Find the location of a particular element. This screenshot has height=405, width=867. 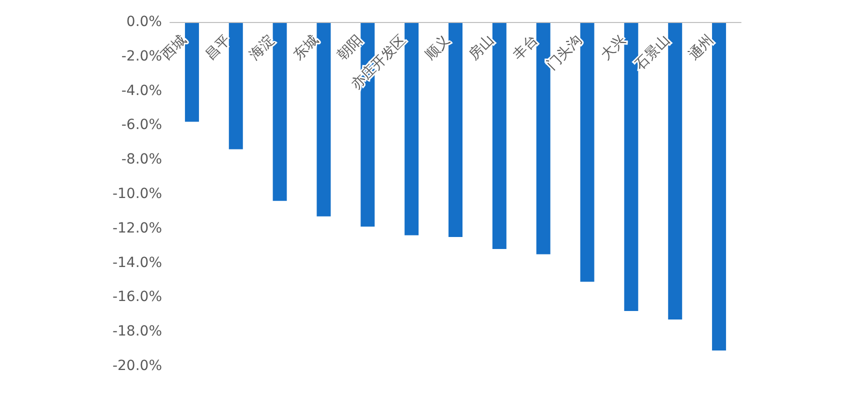

x-tick-label: 房山 is located at coordinates (482, 48).